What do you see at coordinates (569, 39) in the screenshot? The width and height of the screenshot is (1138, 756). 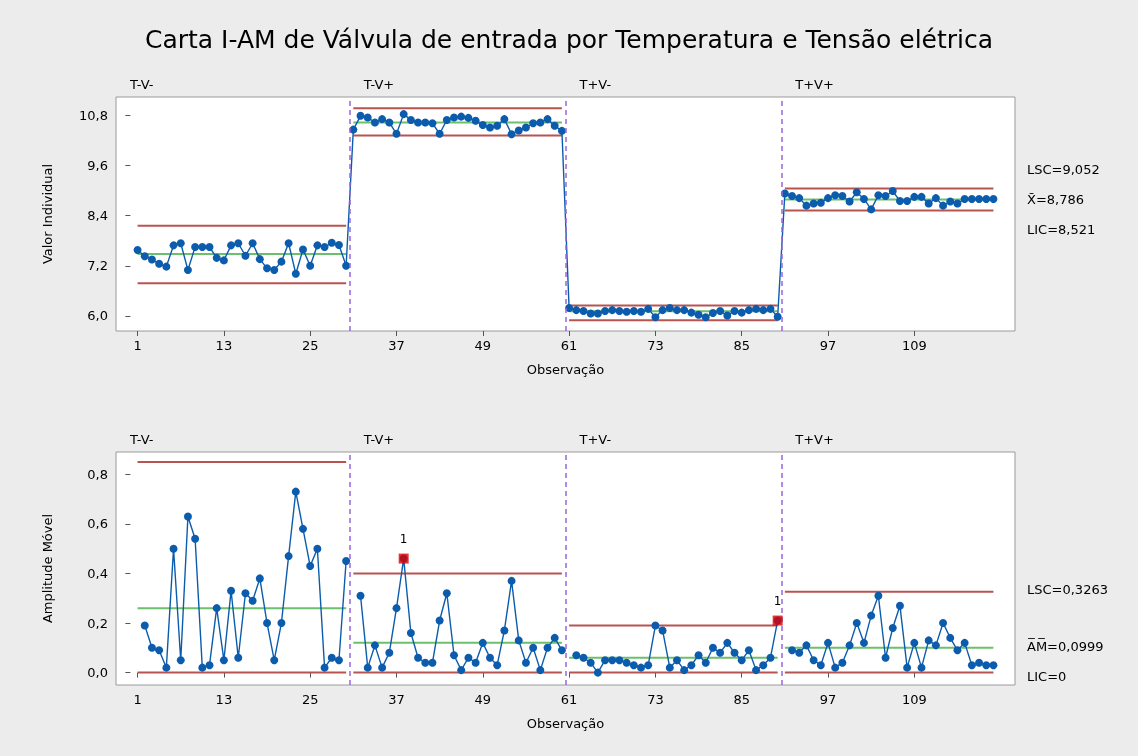 I see `chart-title: Carta I-AM de Válvula de entrada por Temperatura e Tensão elétrica` at bounding box center [569, 39].